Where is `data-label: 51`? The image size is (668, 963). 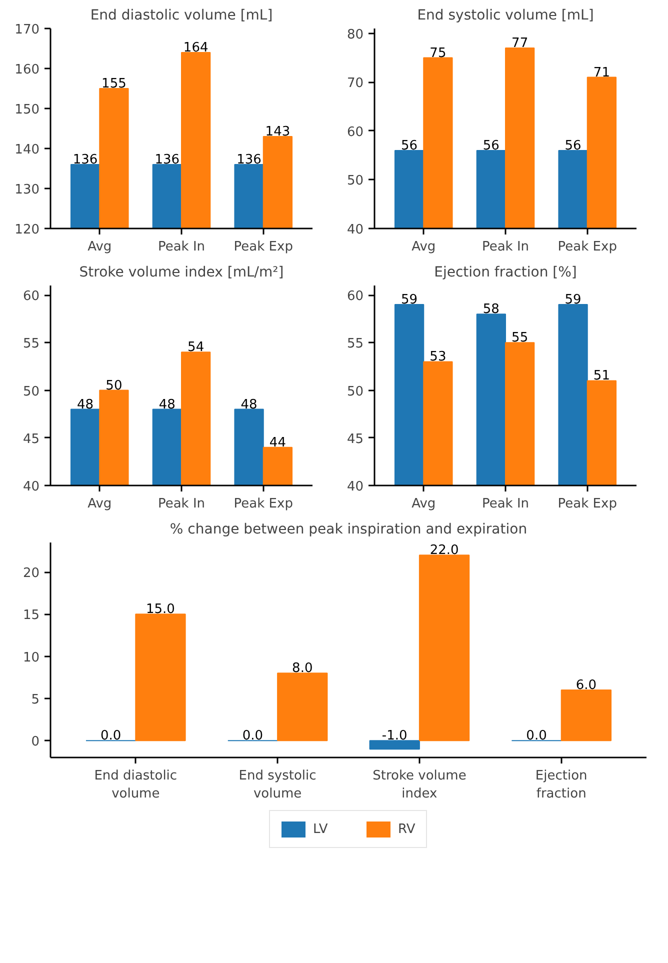 data-label: 51 is located at coordinates (601, 376).